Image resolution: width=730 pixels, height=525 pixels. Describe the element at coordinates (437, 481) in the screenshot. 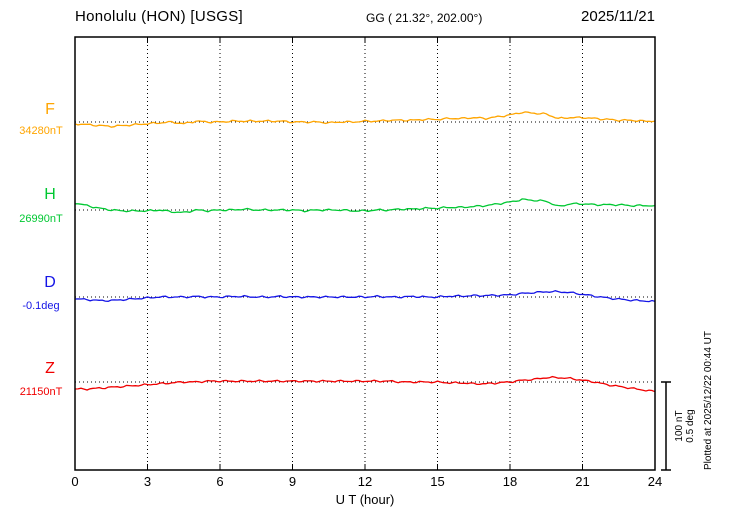

I see `x-tick-label: 15` at that location.